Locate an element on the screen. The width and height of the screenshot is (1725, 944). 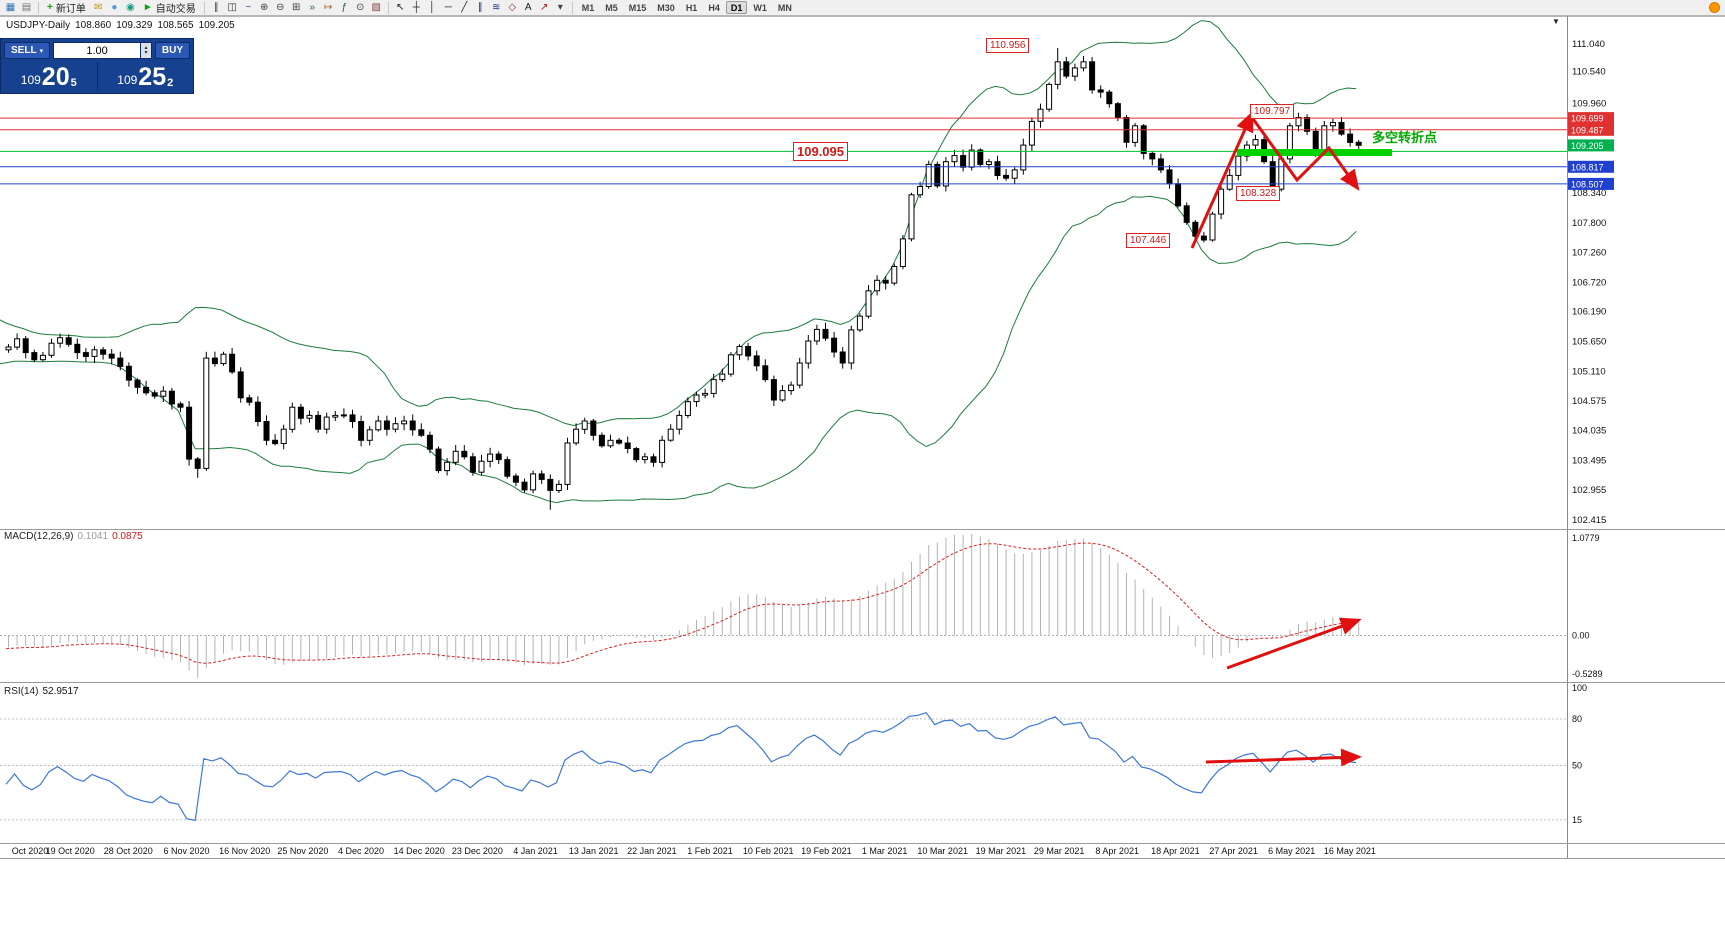
macd-name: MACD(12,26,9) is located at coordinates (39, 536).